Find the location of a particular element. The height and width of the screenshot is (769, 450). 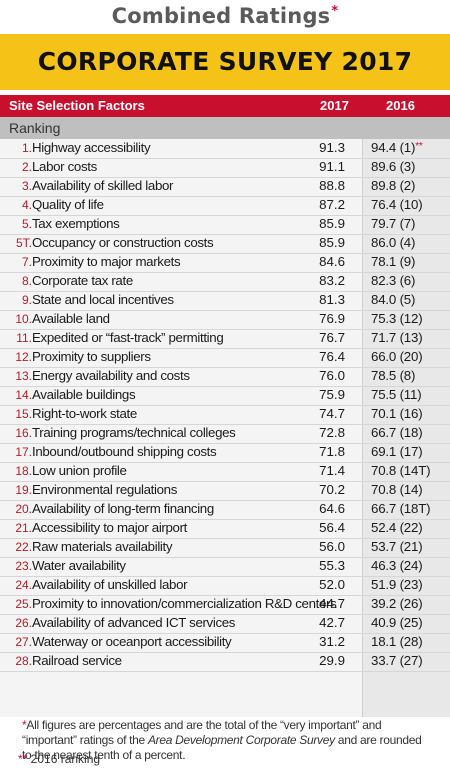

row-value-2016: 78.5 (8) is located at coordinates (393, 375).